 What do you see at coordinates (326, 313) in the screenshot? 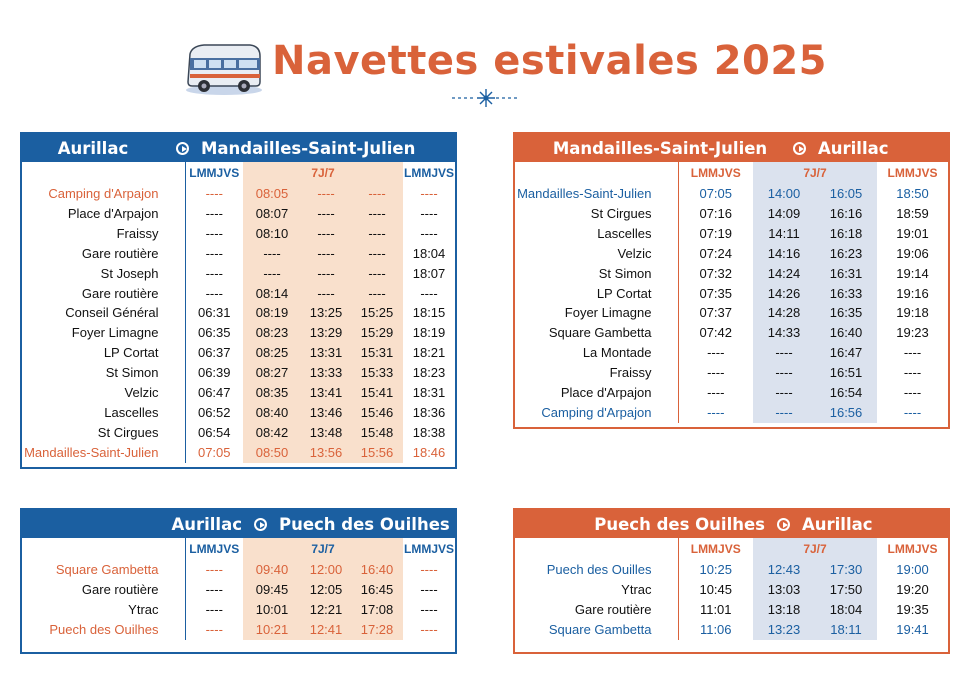
I see `time-cell: 13:25` at bounding box center [326, 313].